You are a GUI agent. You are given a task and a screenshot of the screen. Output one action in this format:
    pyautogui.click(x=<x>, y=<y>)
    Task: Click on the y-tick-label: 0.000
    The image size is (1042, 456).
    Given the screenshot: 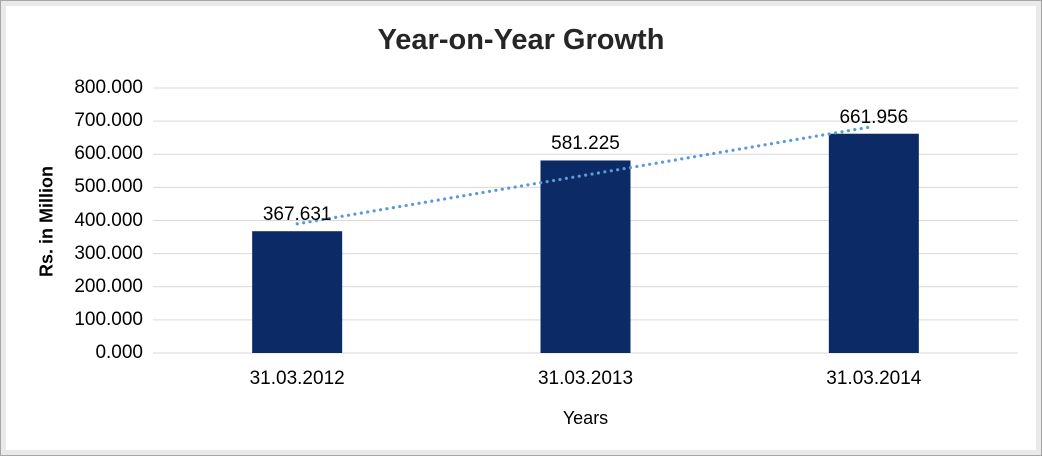 What is the action you would take?
    pyautogui.click(x=119, y=352)
    